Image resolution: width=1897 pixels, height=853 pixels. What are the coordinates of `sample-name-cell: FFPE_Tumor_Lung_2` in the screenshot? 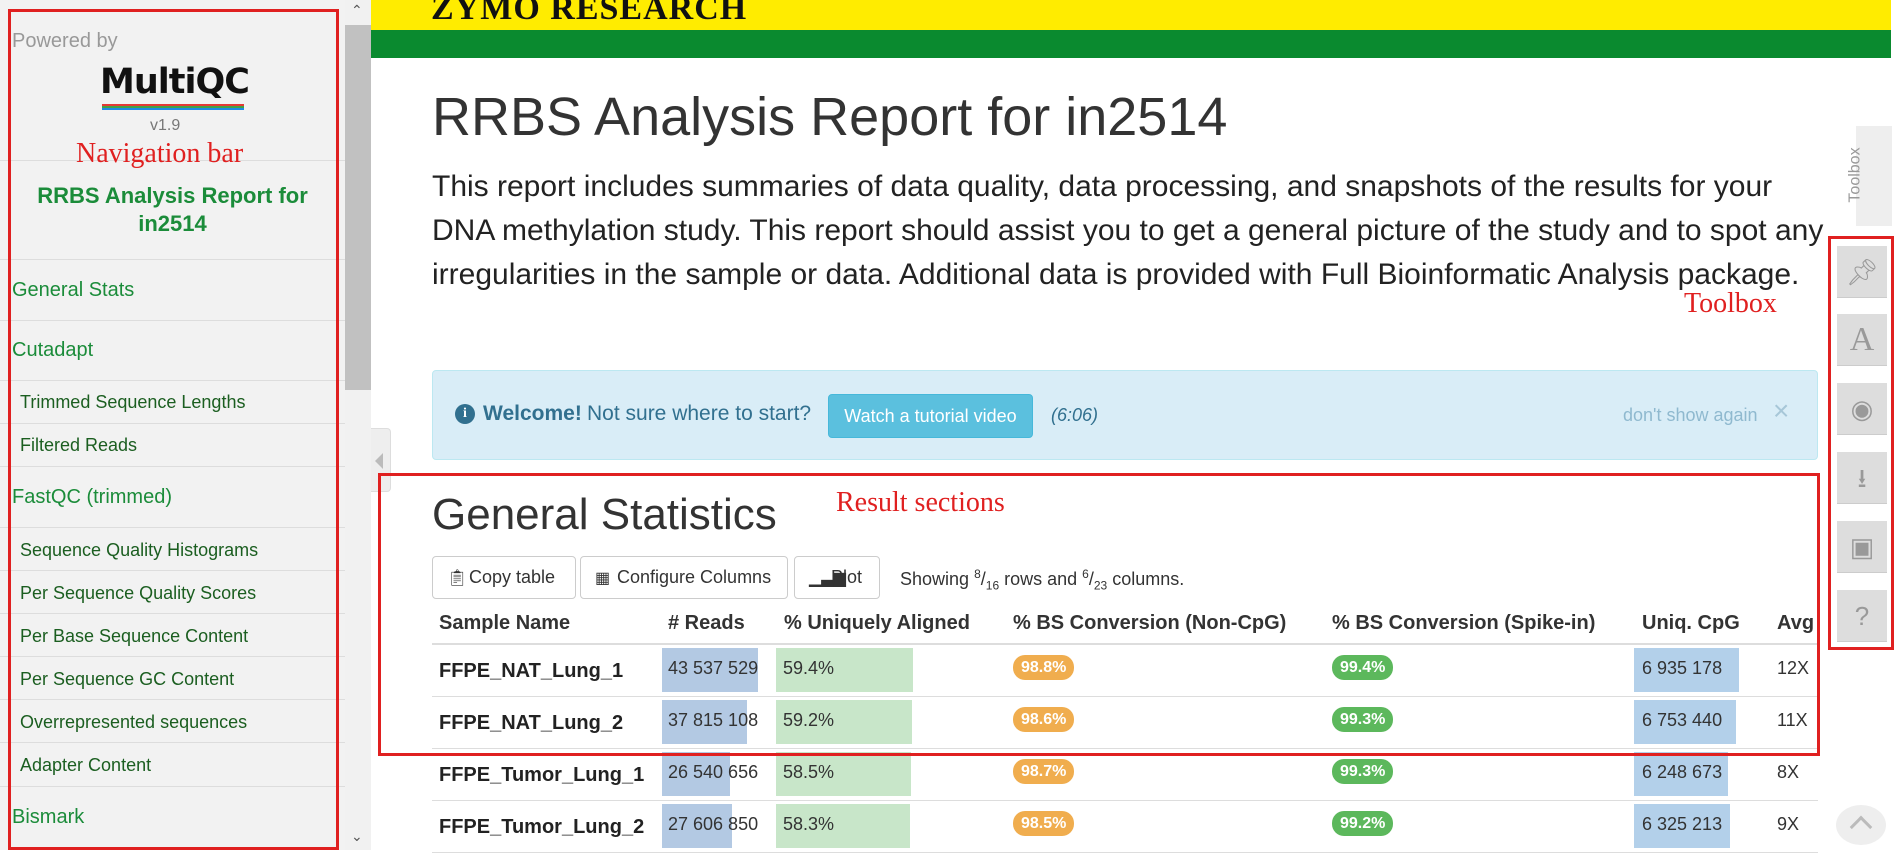 It's located at (542, 827).